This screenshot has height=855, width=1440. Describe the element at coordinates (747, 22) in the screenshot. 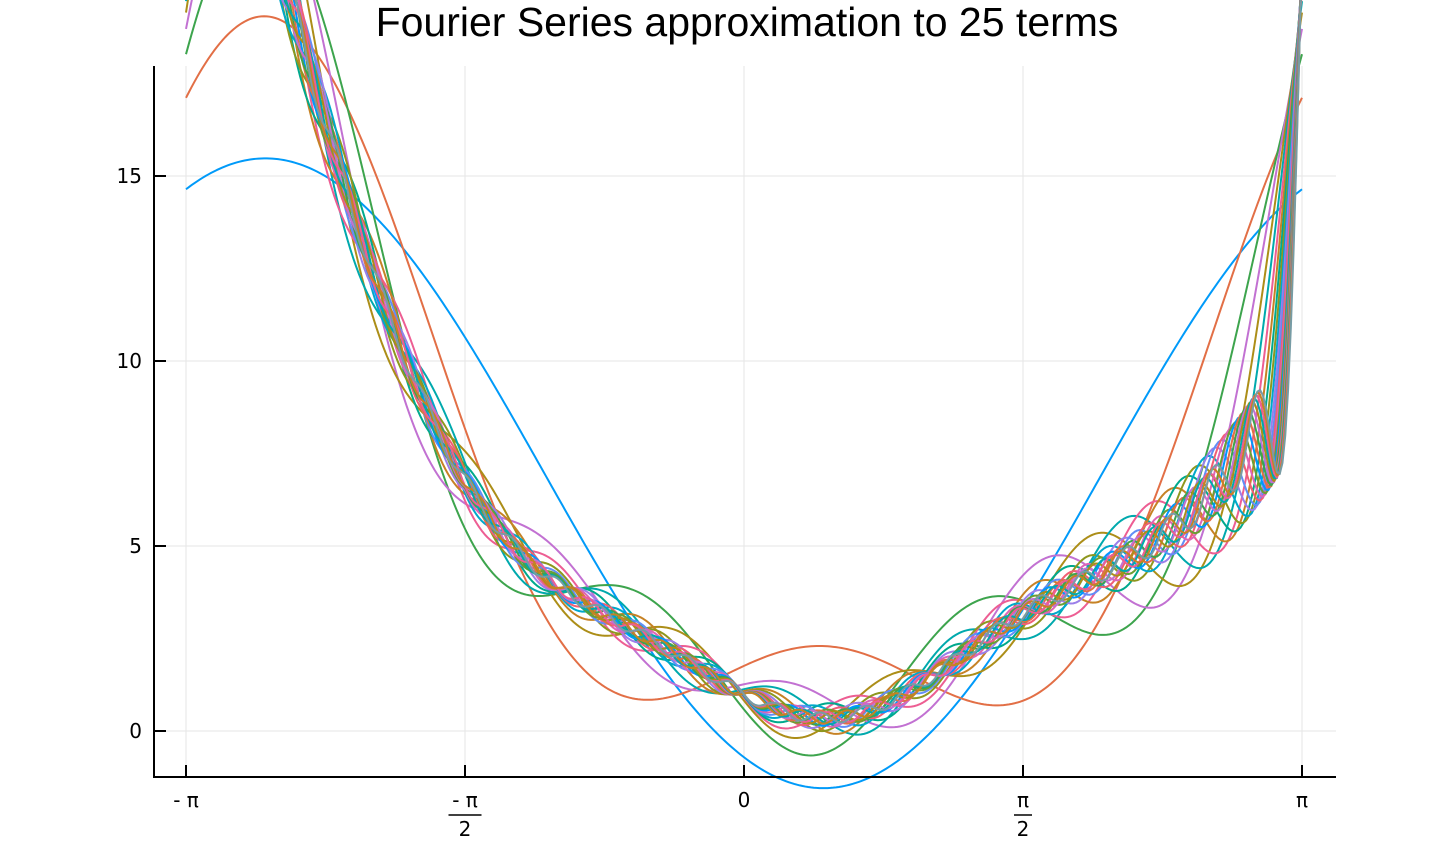

I see `chart-title: Fourier Series approximation to 25 terms` at that location.